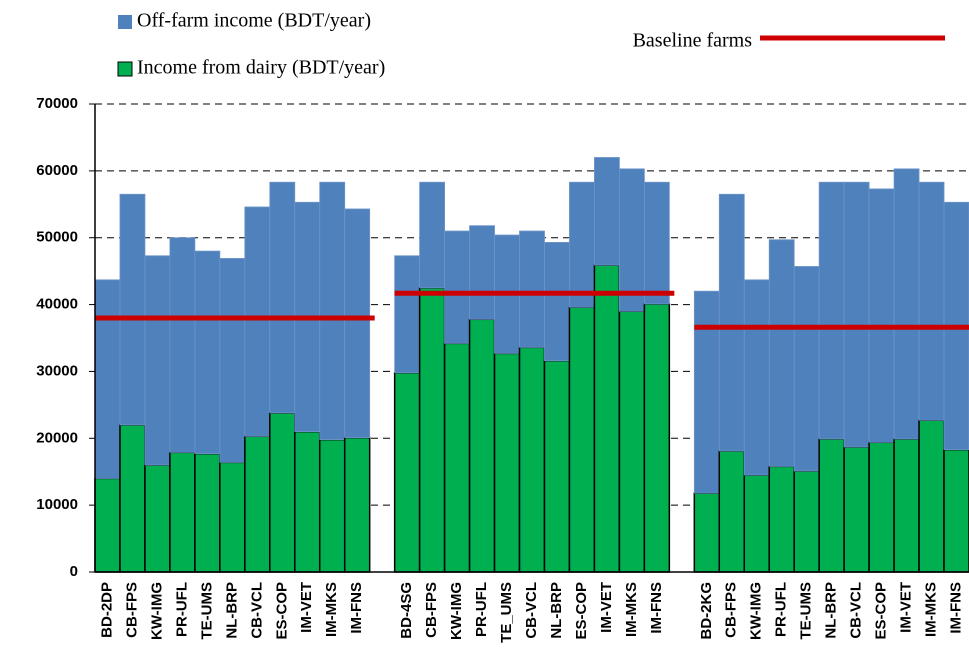  Describe the element at coordinates (261, 68) in the screenshot. I see `legend-label: Income from dairy (BDT/year)` at that location.